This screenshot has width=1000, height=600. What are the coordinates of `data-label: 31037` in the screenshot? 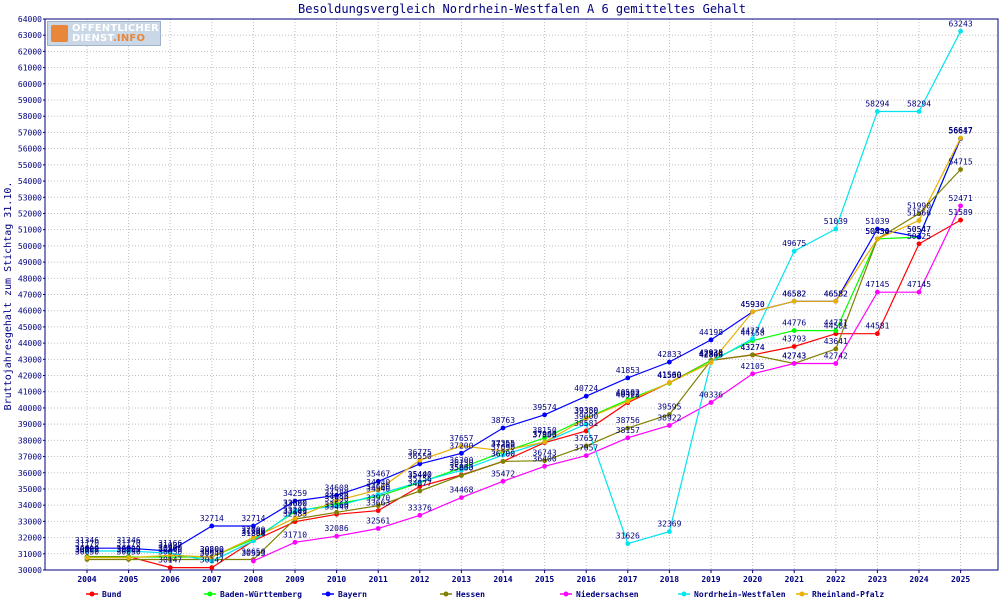 It's located at (170, 545).